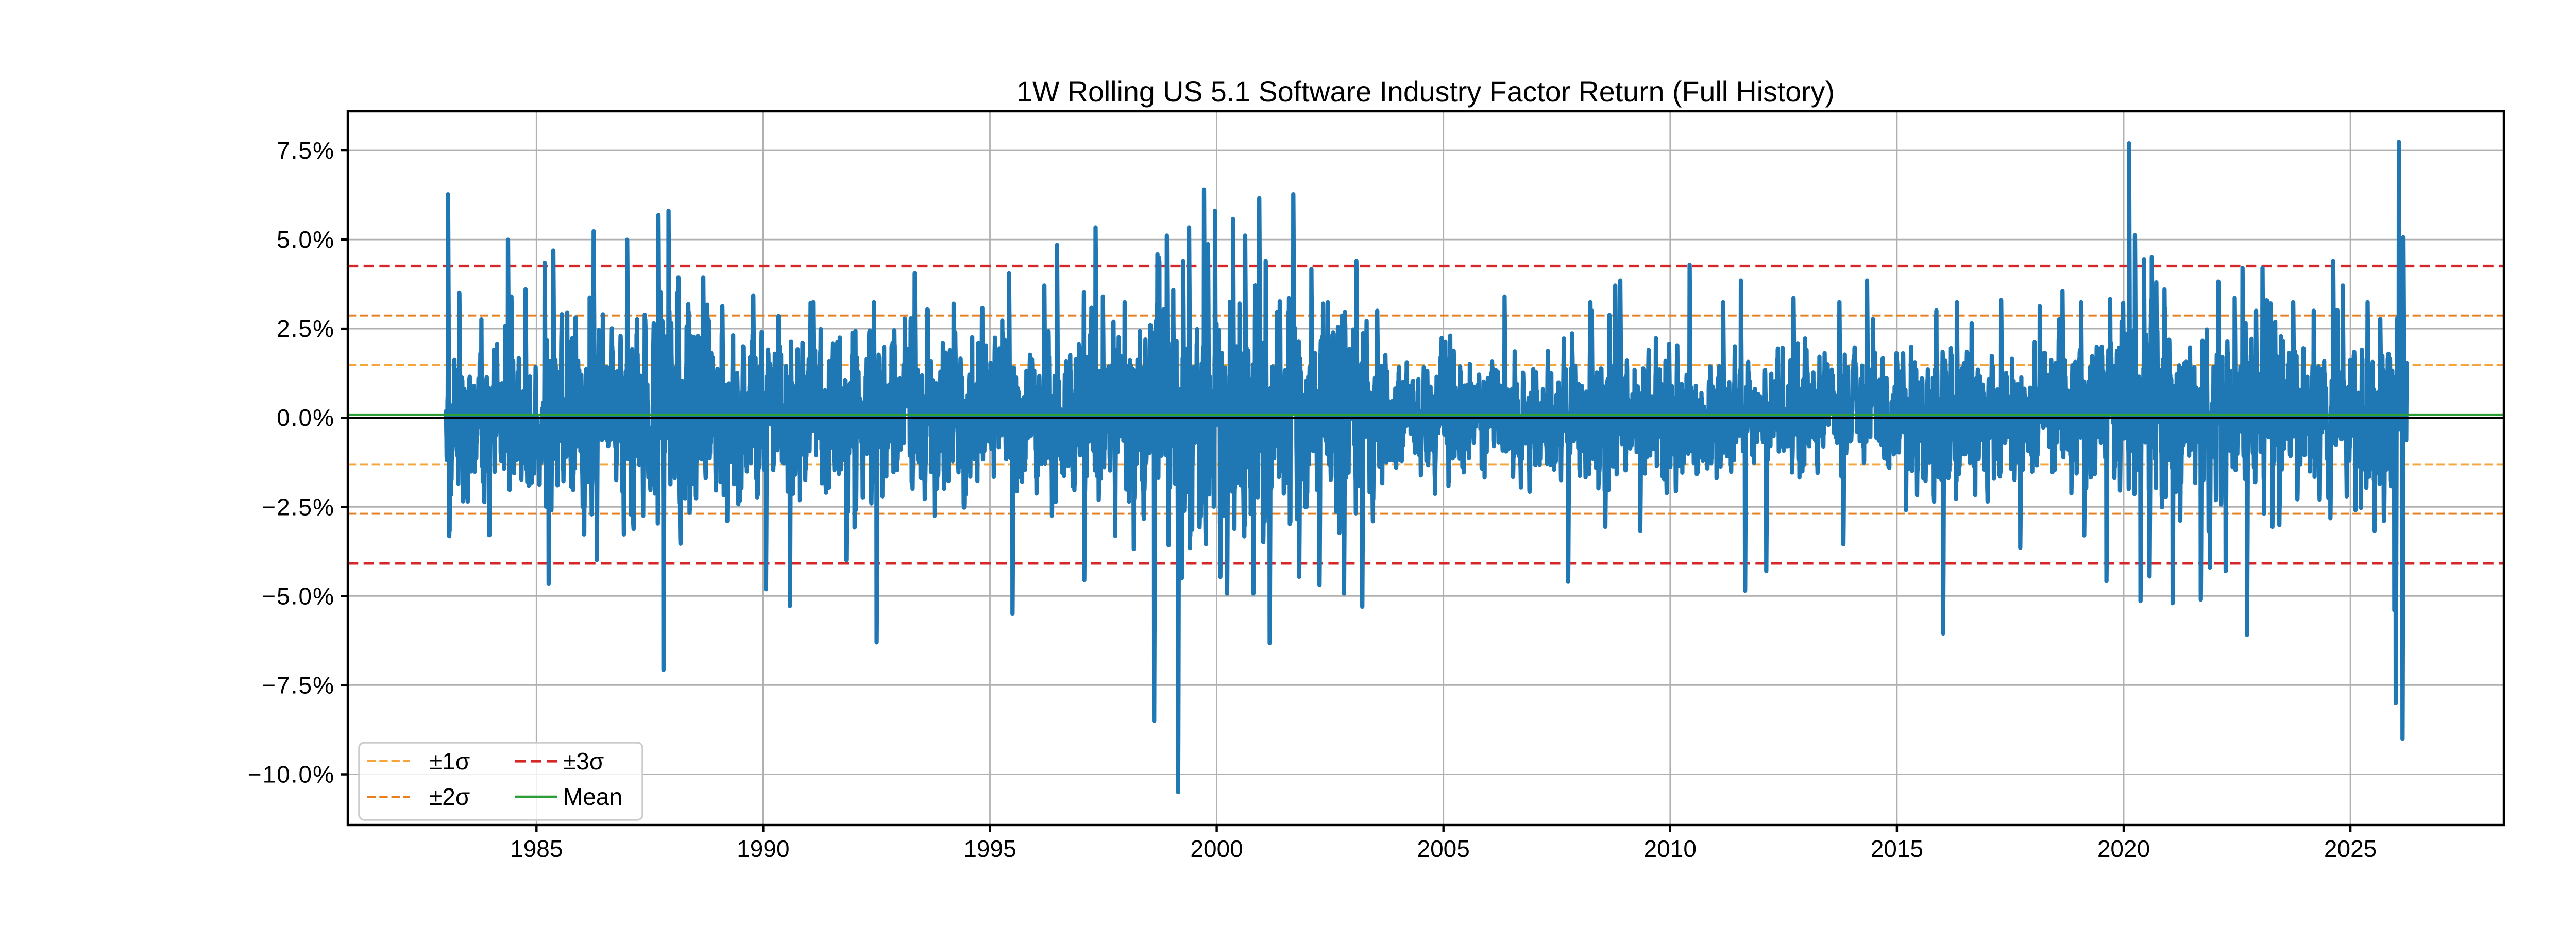 The width and height of the screenshot is (2576, 927). What do you see at coordinates (592, 797) in the screenshot?
I see `svg-text: Mean` at bounding box center [592, 797].